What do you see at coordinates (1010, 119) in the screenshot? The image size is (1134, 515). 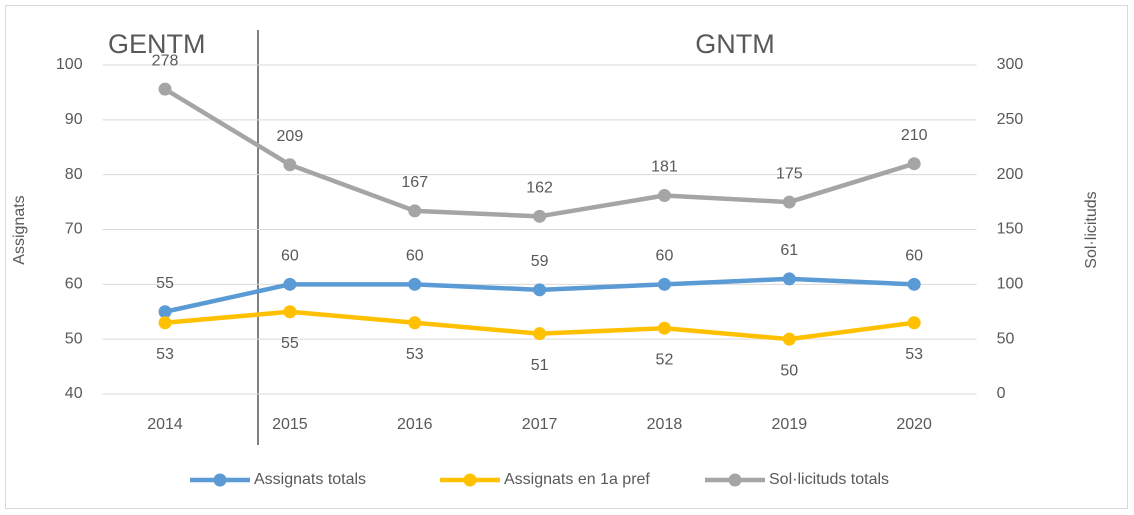 I see `y2-tick-label: 250` at bounding box center [1010, 119].